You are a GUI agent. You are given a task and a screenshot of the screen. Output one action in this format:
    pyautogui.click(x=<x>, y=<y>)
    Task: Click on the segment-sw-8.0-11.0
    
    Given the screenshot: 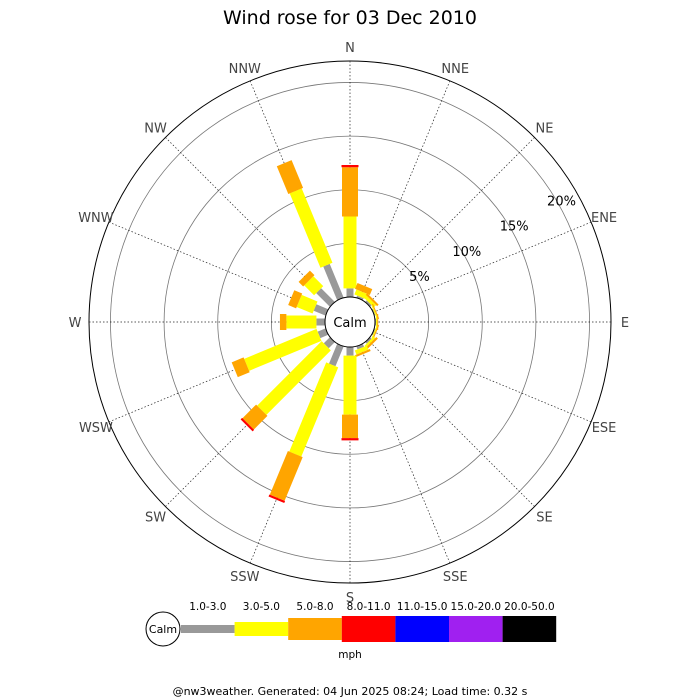 What is the action you would take?
    pyautogui.click(x=247, y=424)
    